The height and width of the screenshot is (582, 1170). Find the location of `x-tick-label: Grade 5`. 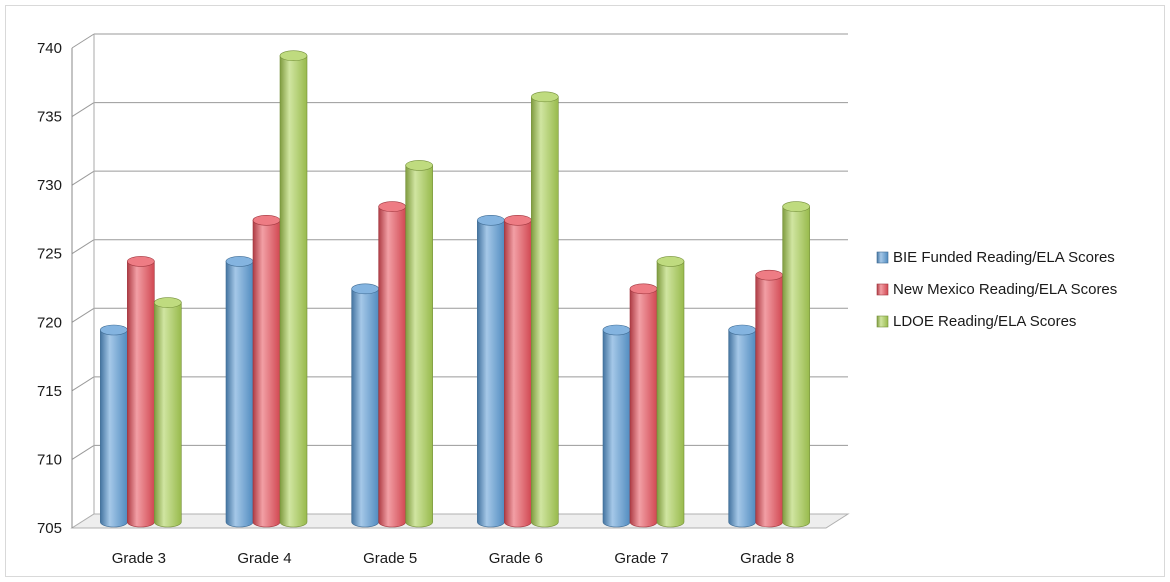

x-tick-label: Grade 5 is located at coordinates (390, 558).